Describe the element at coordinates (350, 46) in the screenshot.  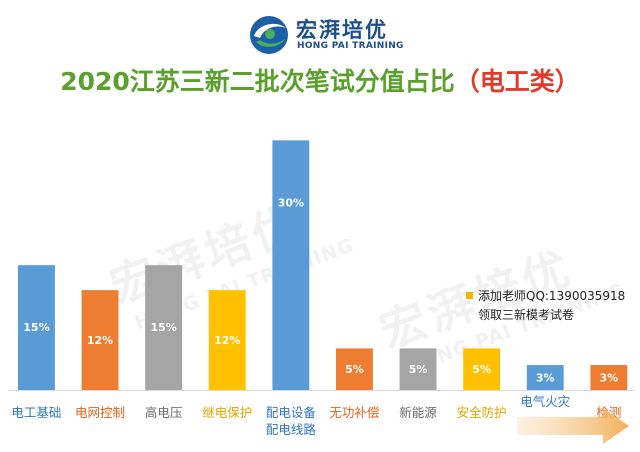
I see `logo-name-en: HONG PAI TRAINING` at that location.